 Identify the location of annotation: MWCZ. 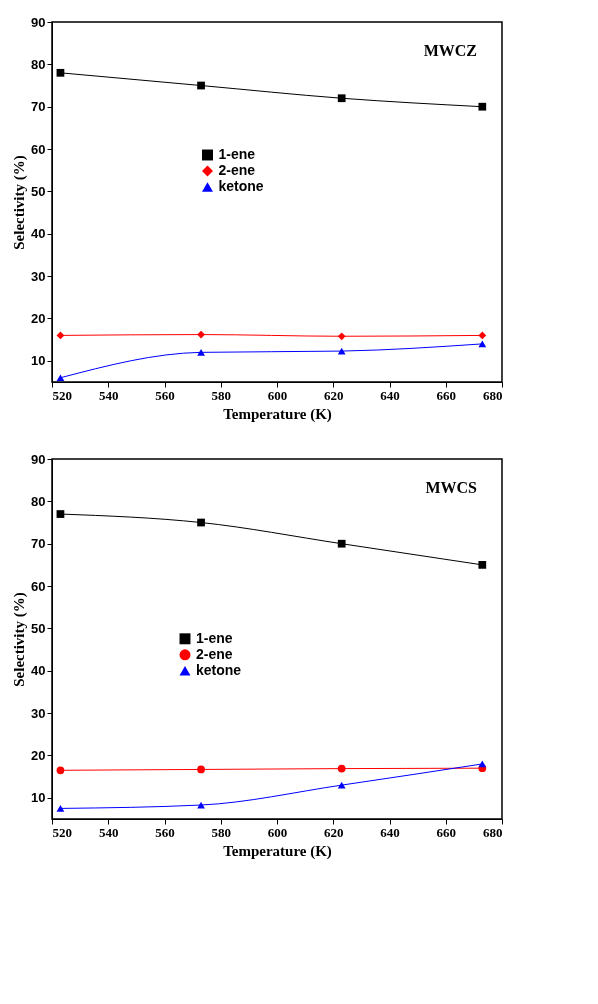
(450, 50).